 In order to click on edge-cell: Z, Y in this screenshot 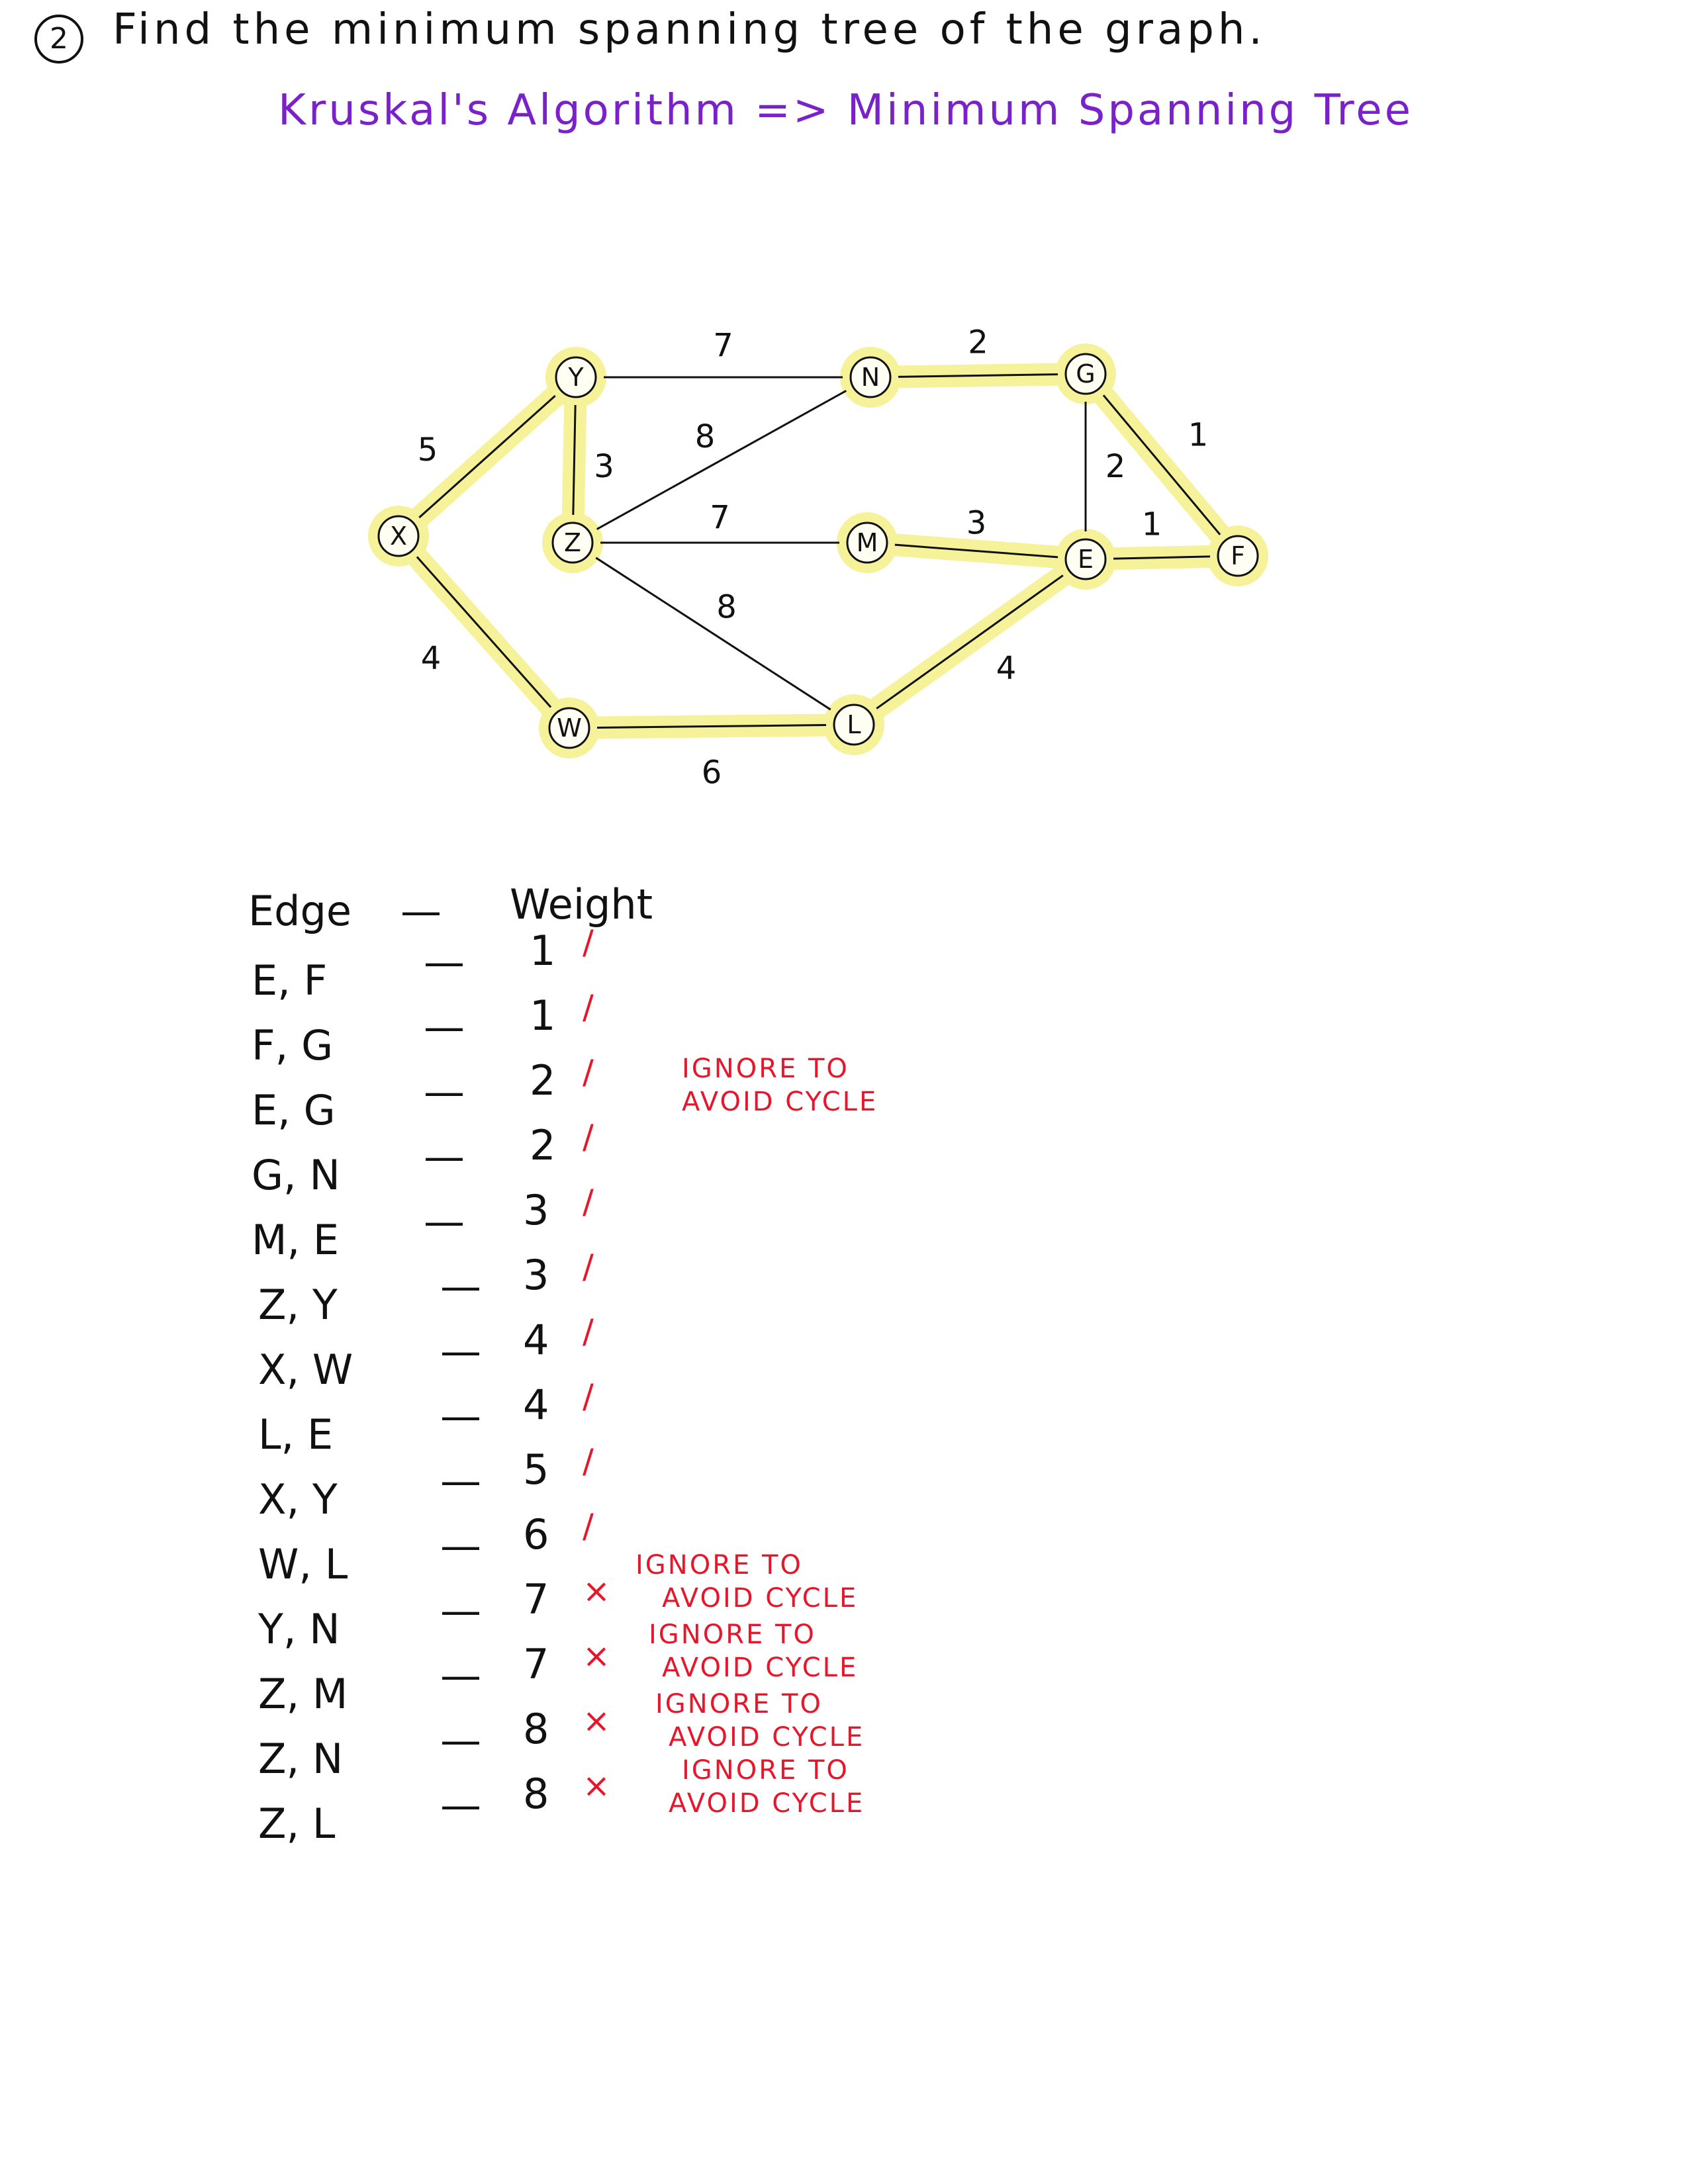, I will do `click(298, 1305)`.